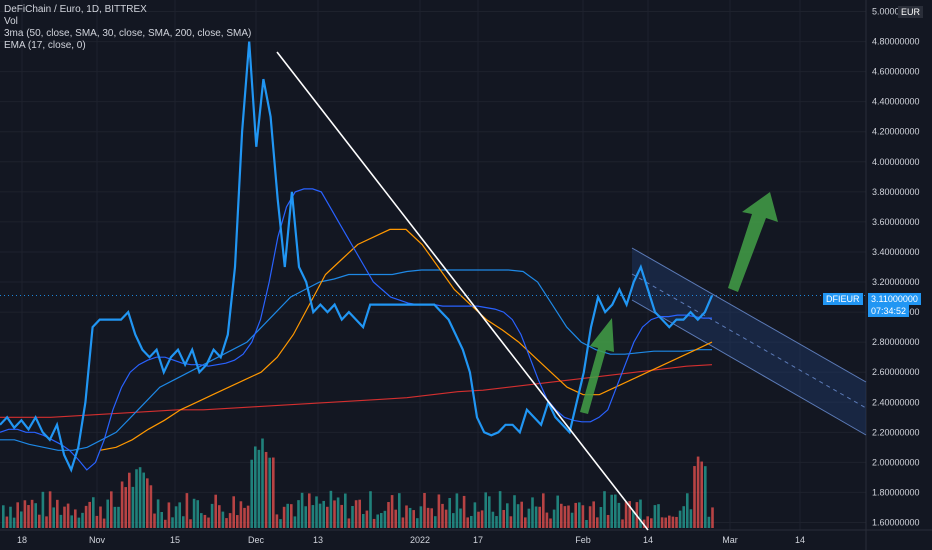 This screenshot has height=550, width=932. What do you see at coordinates (75, 9) in the screenshot?
I see `legend-title: DeFiChain / Euro, 1D, BITTREX` at bounding box center [75, 9].